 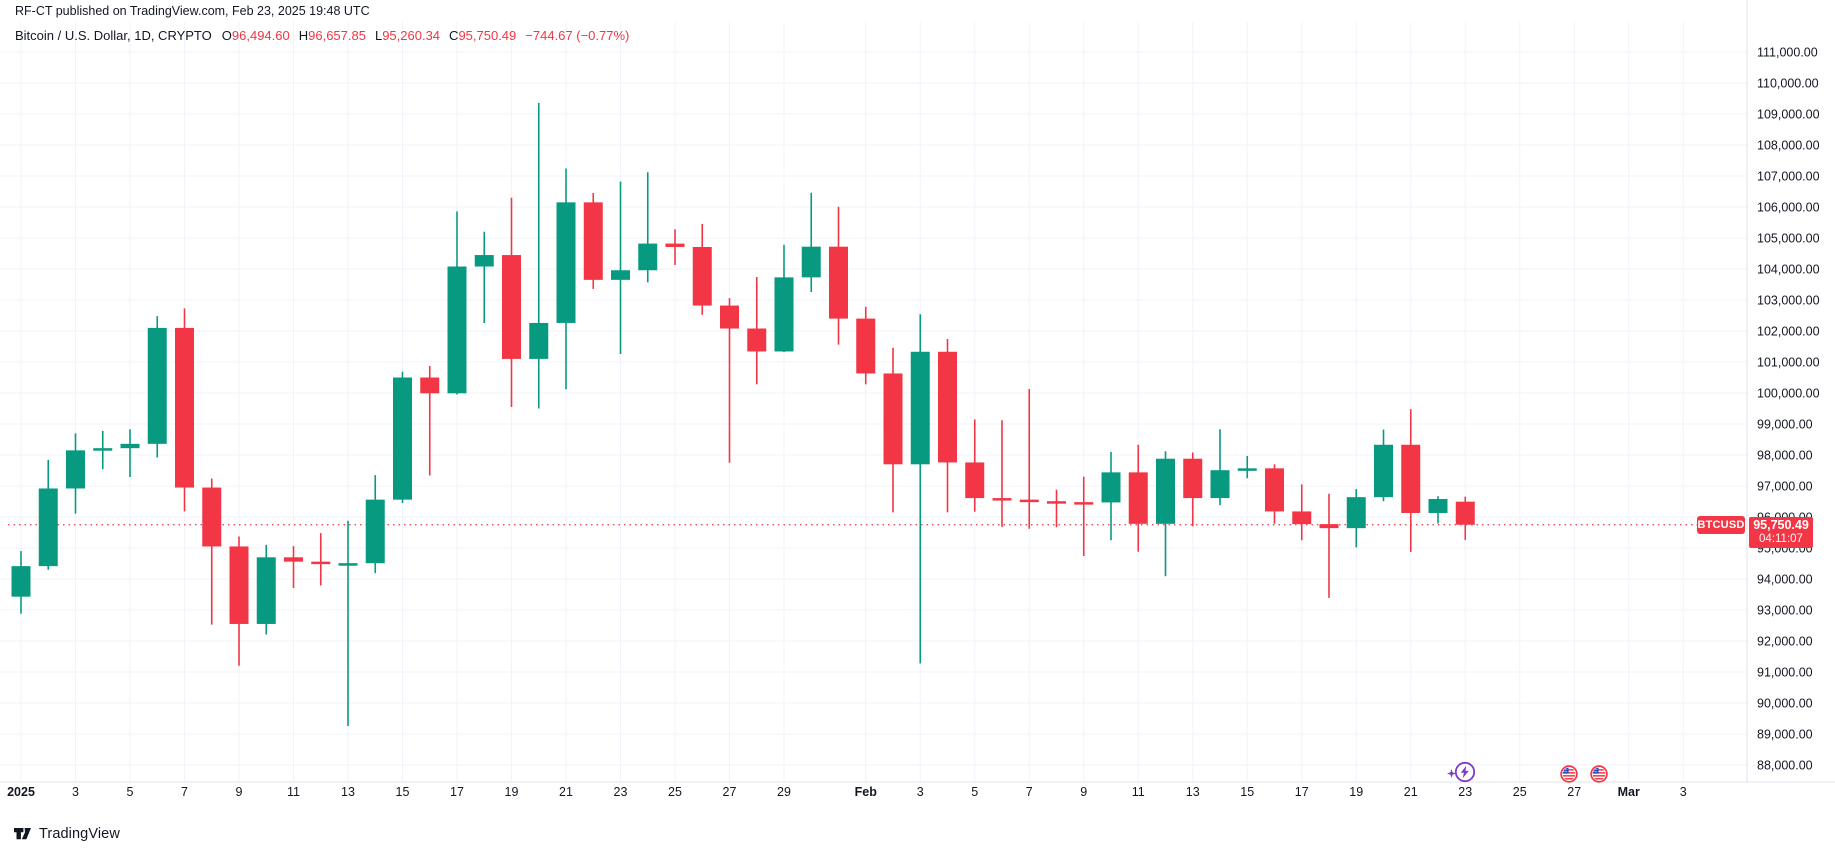 I want to click on symbol-price-flag: BTCUSD, so click(x=1721, y=524).